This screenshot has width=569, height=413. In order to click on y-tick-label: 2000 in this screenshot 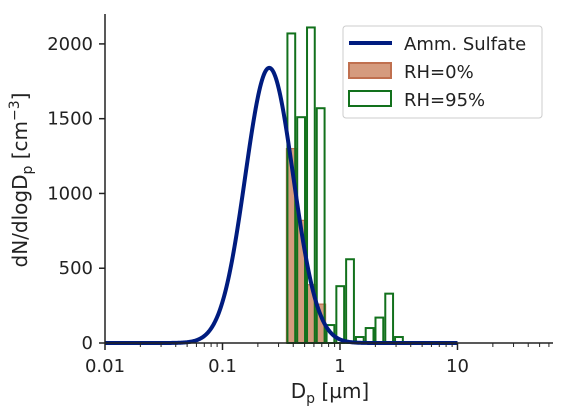, I will do `click(70, 44)`.